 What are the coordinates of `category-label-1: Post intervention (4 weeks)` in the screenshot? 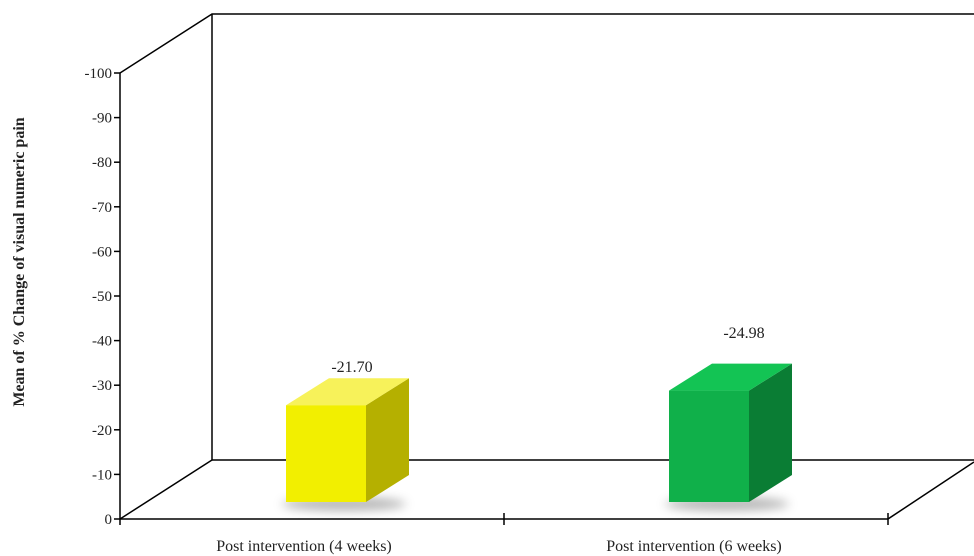 It's located at (304, 546).